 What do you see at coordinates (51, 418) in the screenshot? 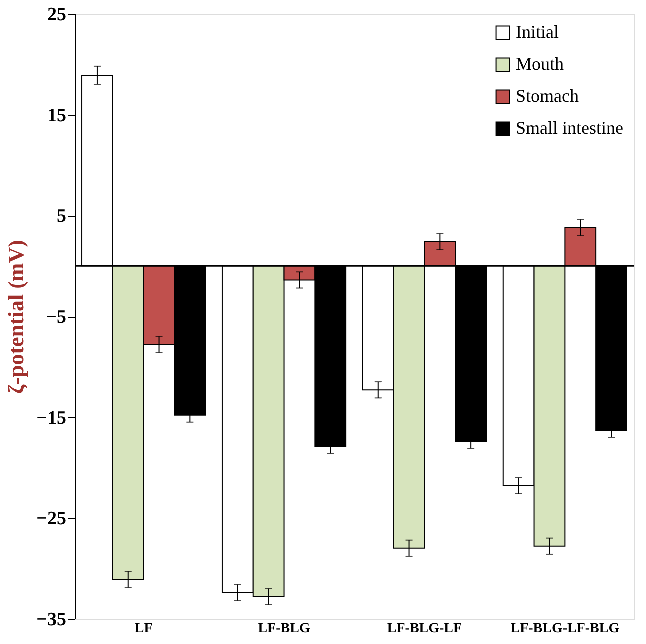
I see `y-tick-label: −15` at bounding box center [51, 418].